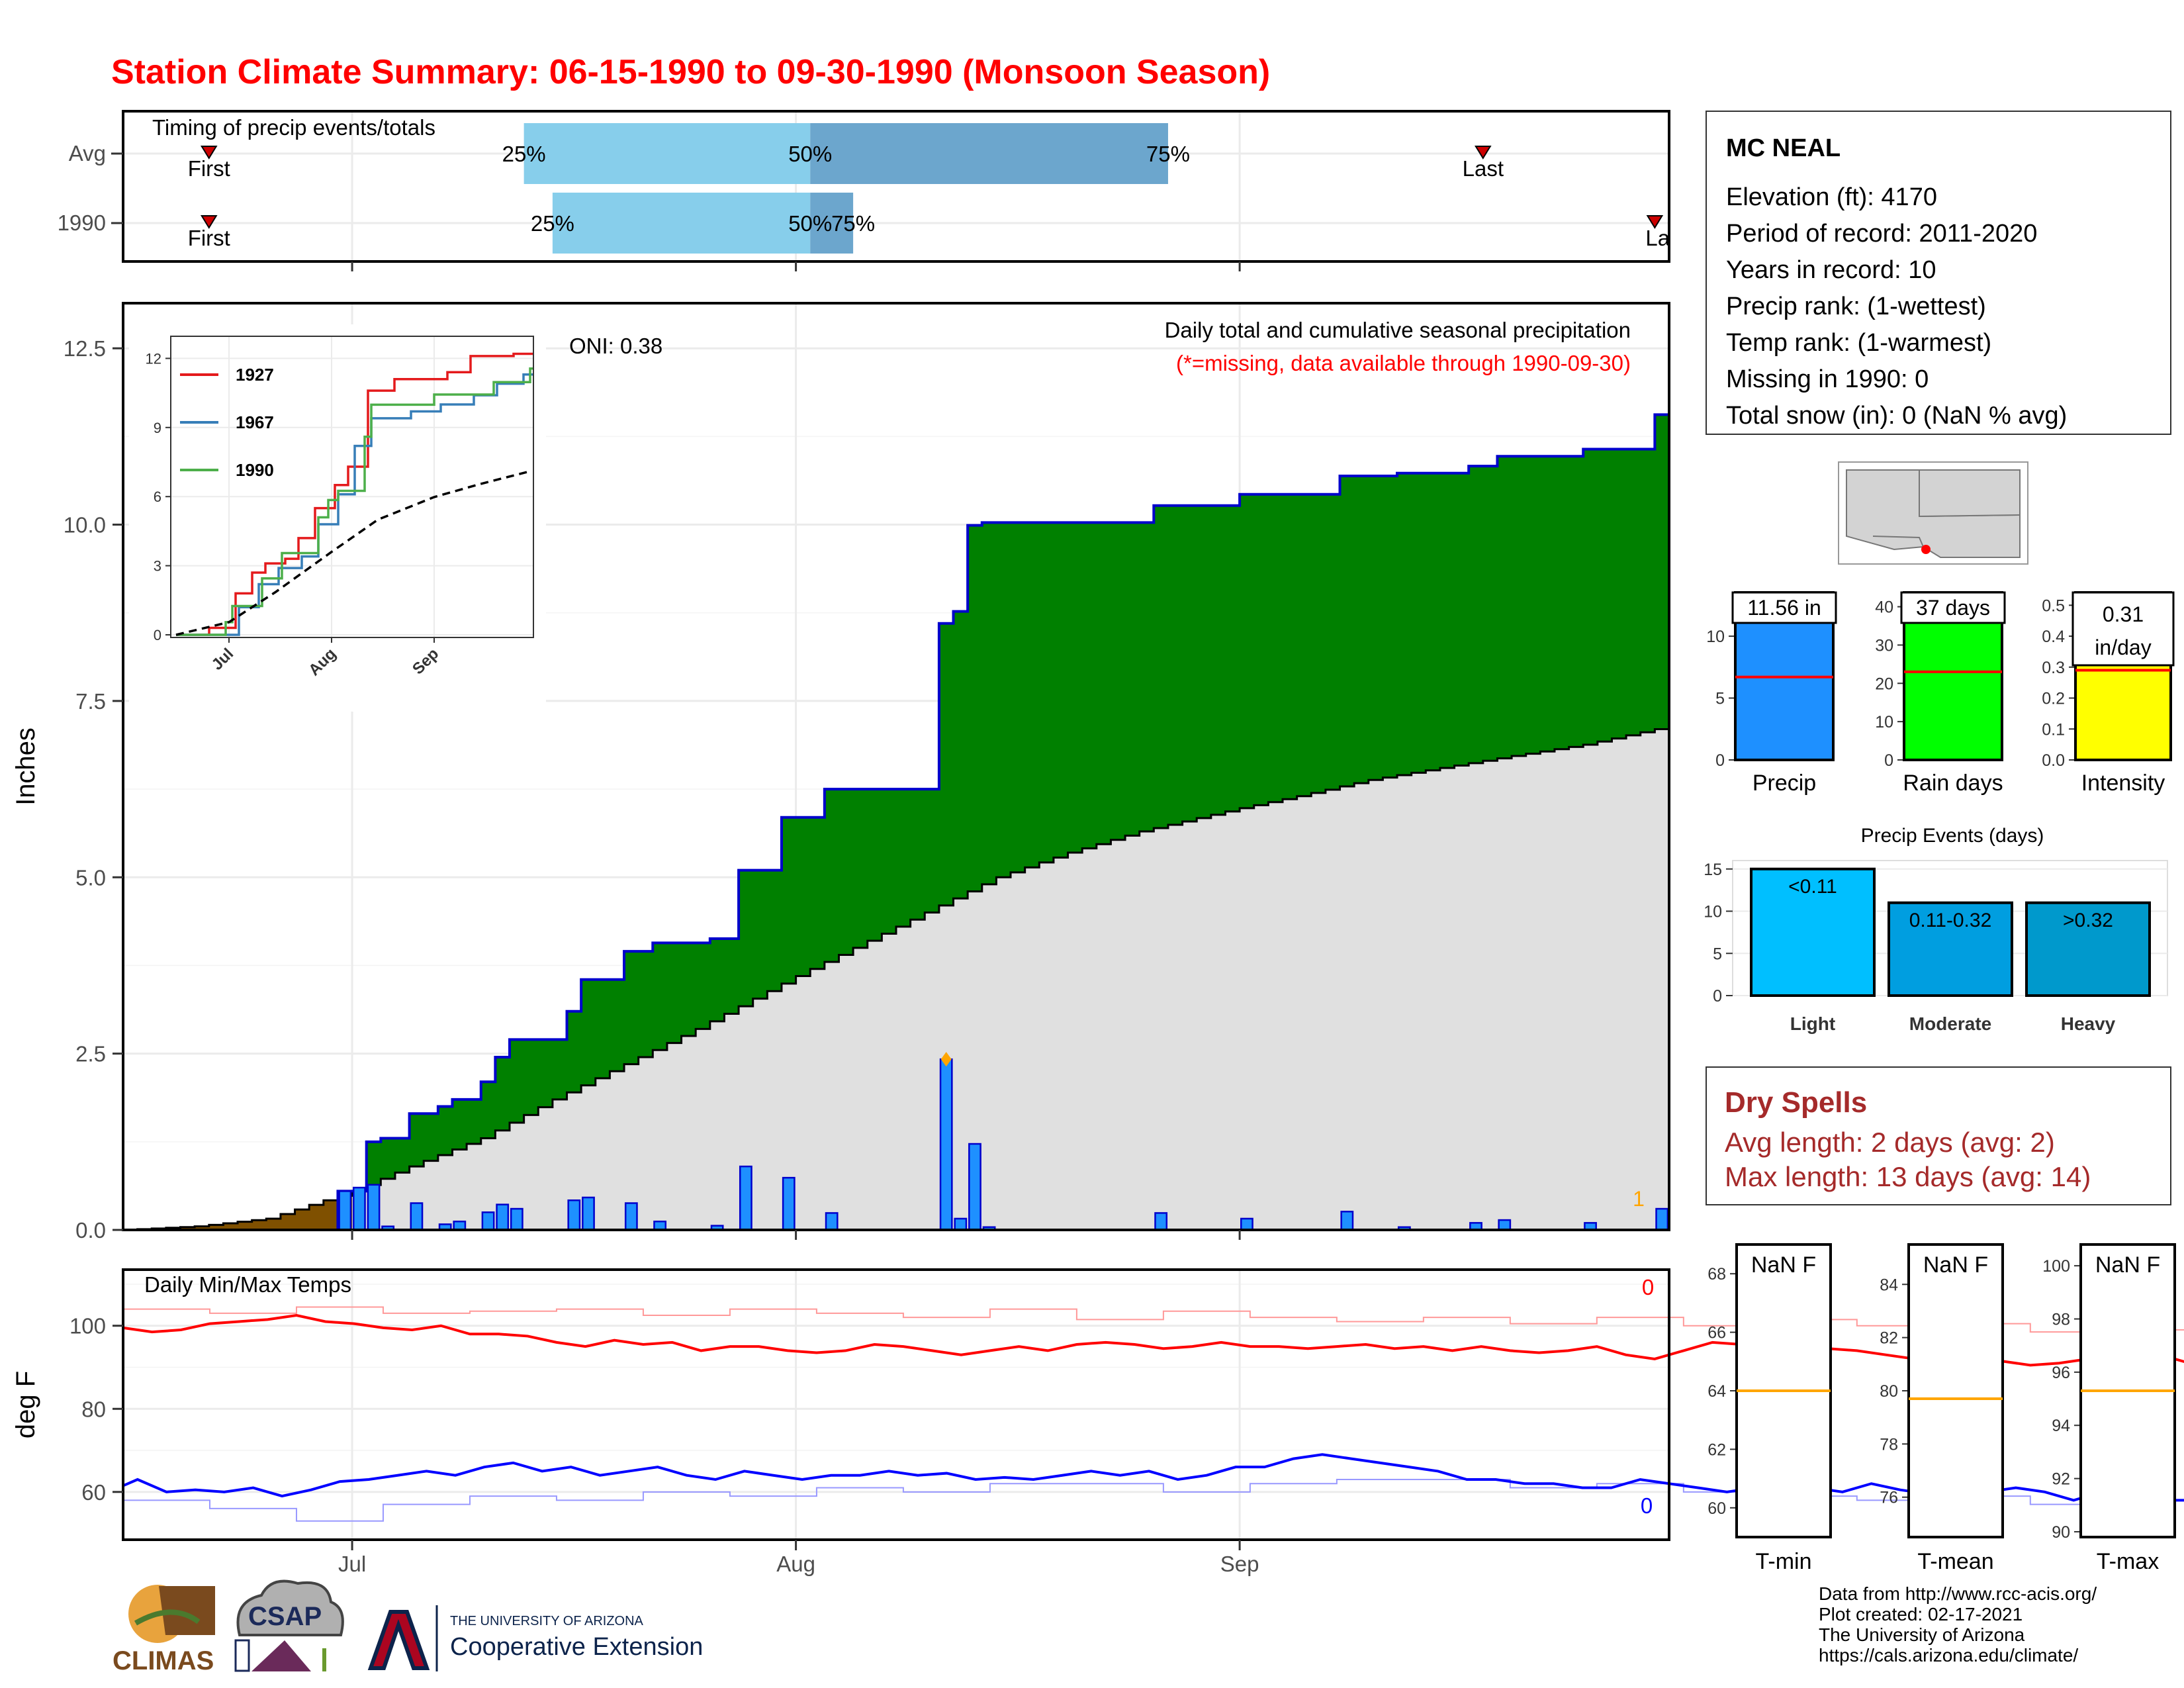  Describe the element at coordinates (1153, 1342) in the screenshot. I see `tmax-line` at that location.